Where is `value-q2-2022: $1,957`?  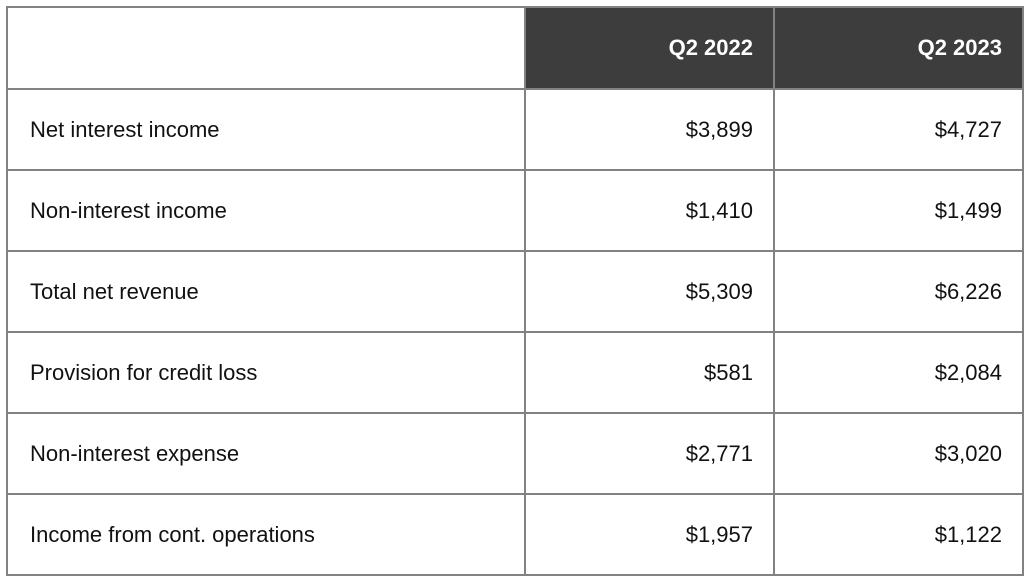
value-q2-2022: $1,957 is located at coordinates (649, 534).